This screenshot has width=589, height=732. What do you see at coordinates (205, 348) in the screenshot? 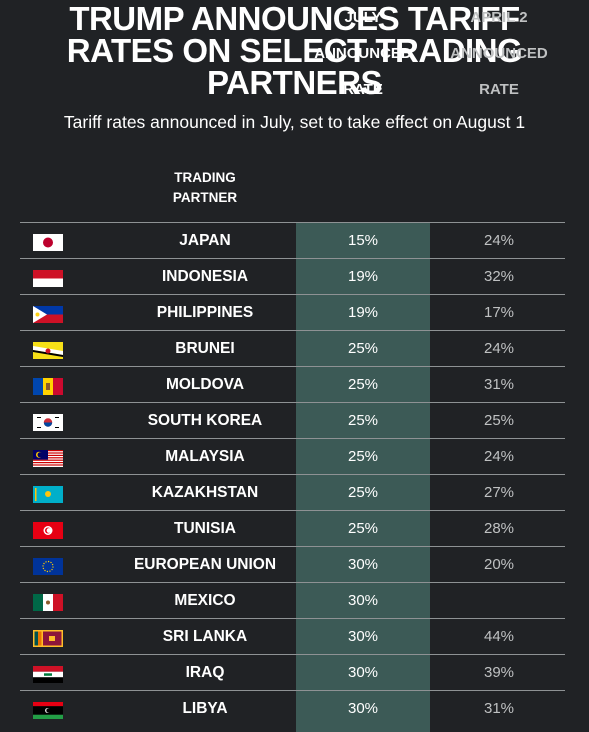
I see `partner-name: BRUNEI` at bounding box center [205, 348].